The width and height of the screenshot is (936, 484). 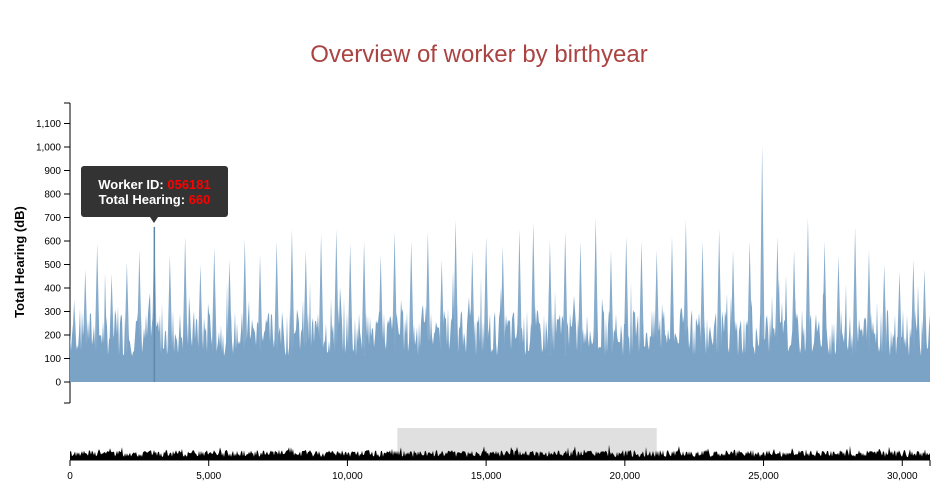 I want to click on tooltip-worker-id: 056181, so click(x=189, y=184).